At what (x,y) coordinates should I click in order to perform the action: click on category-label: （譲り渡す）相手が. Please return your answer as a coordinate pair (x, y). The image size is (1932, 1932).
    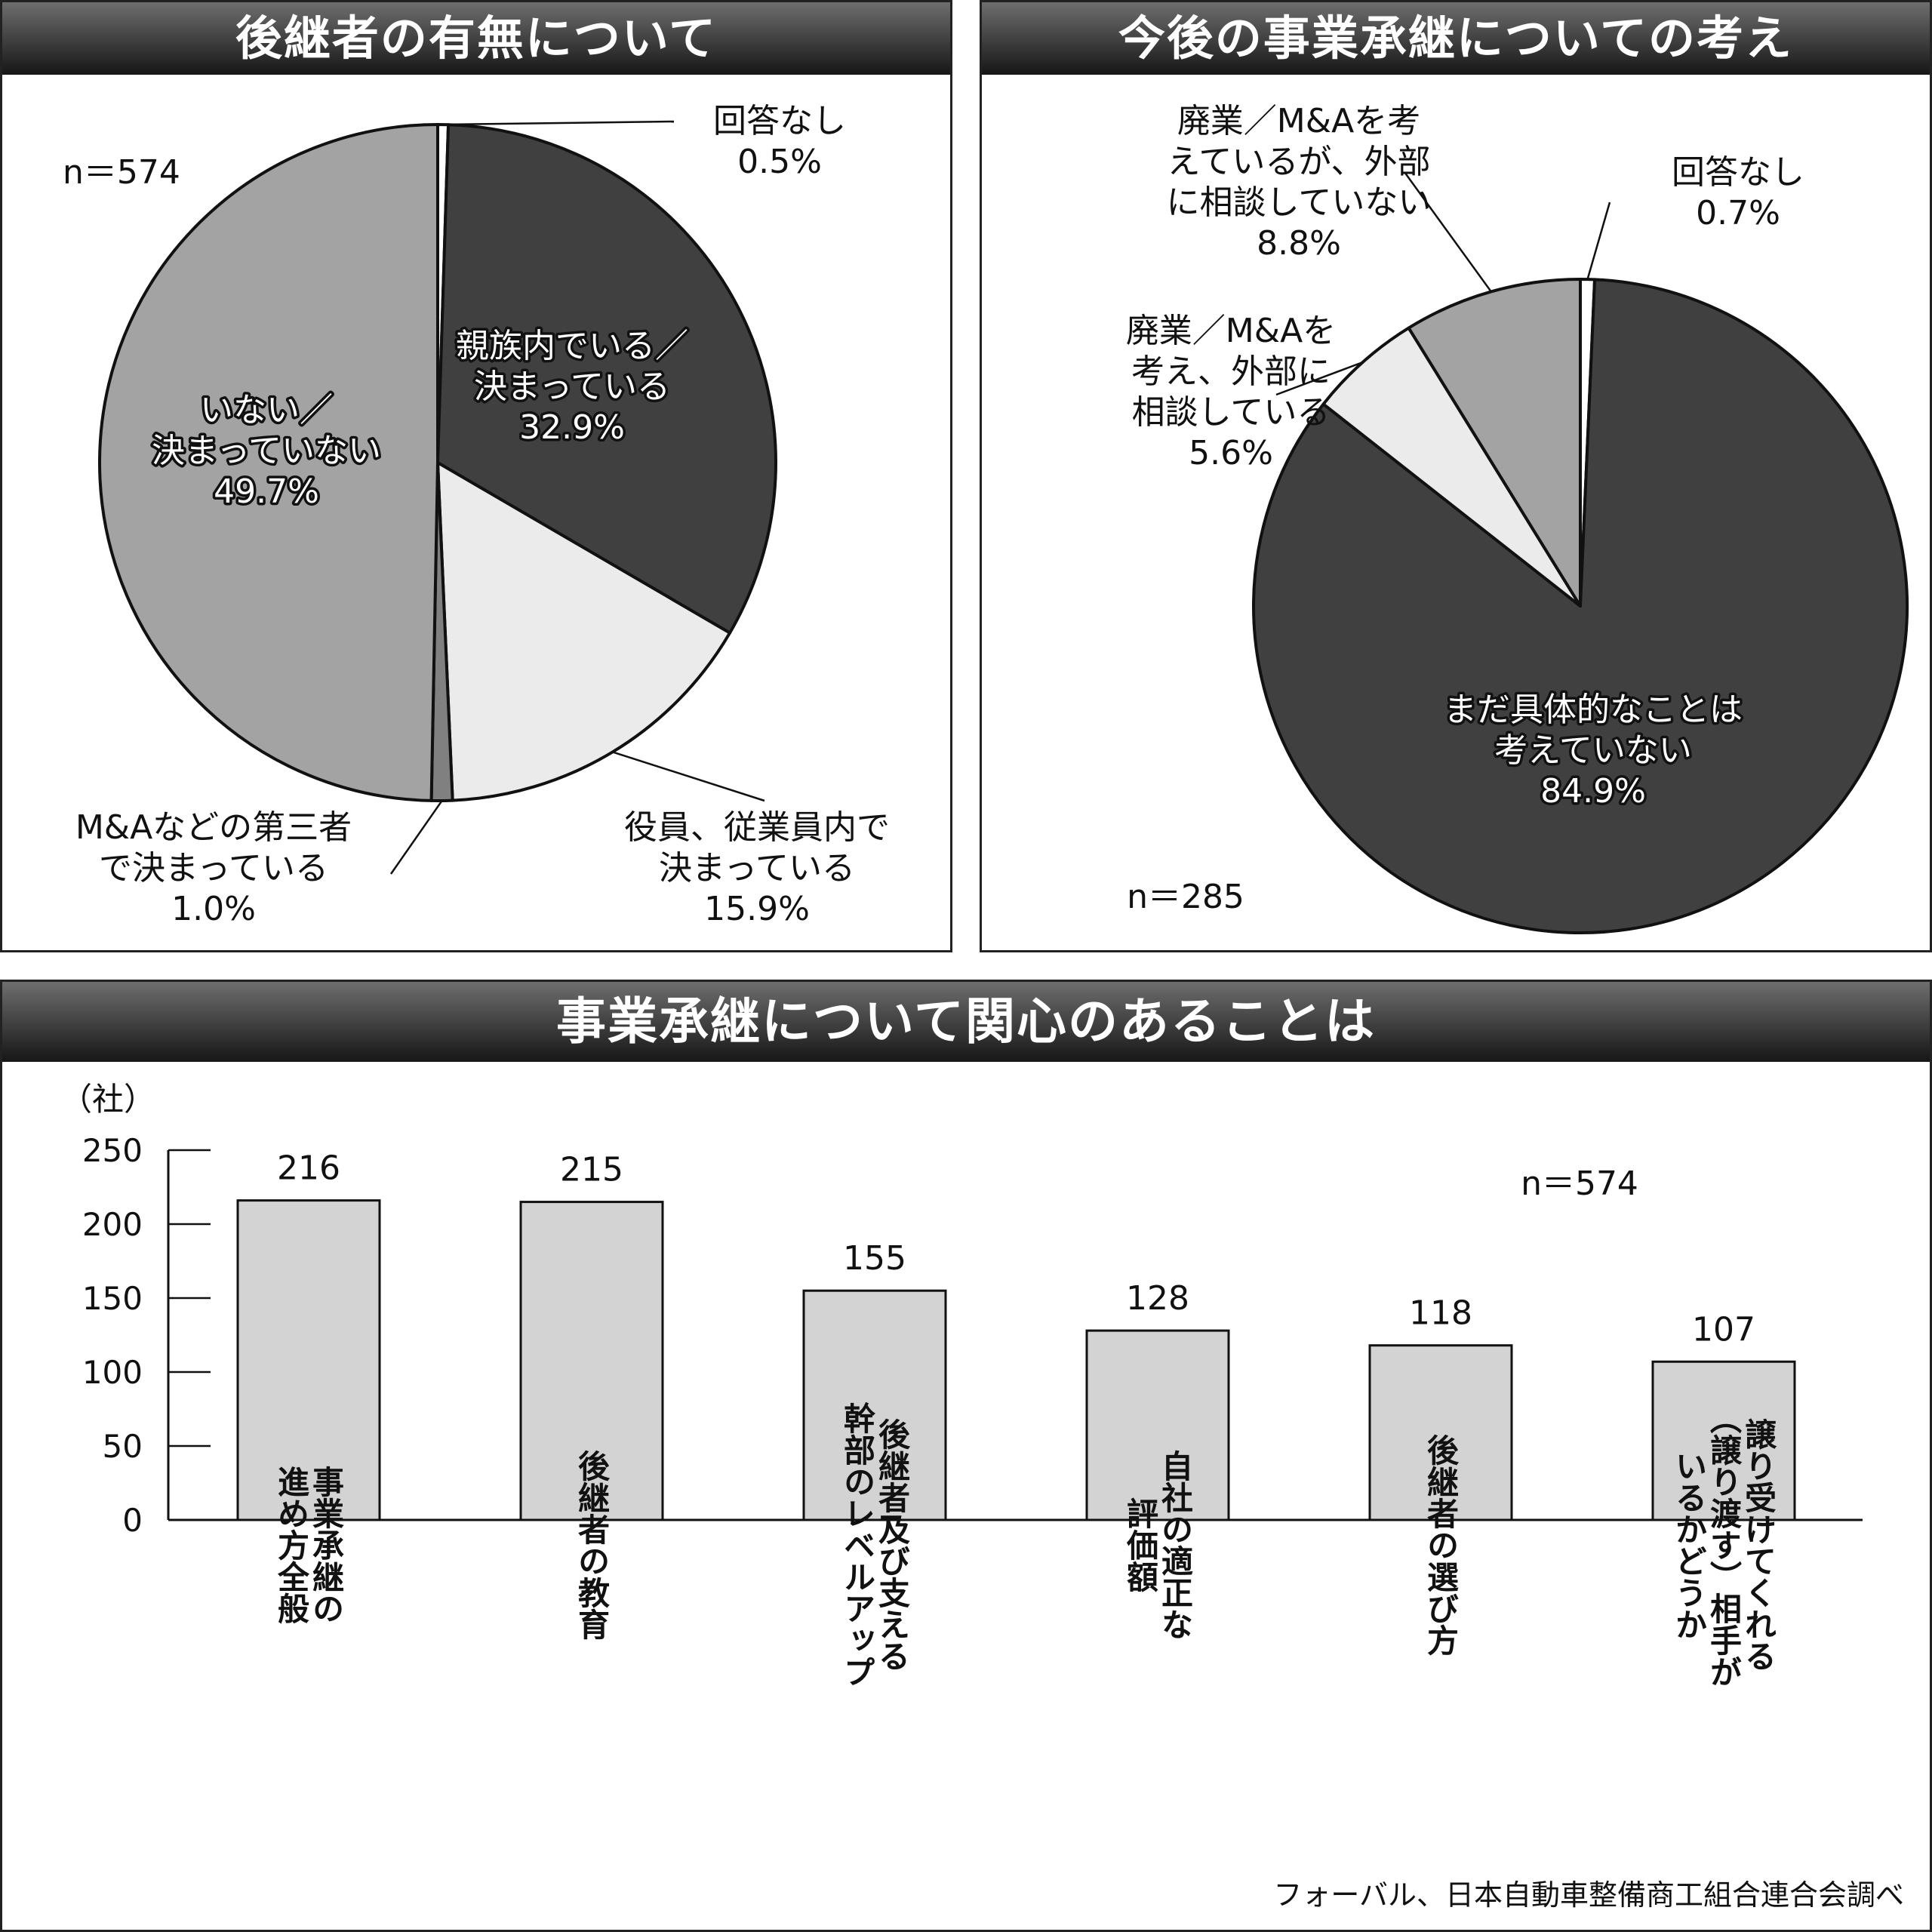
    Looking at the image, I should click on (1724, 1544).